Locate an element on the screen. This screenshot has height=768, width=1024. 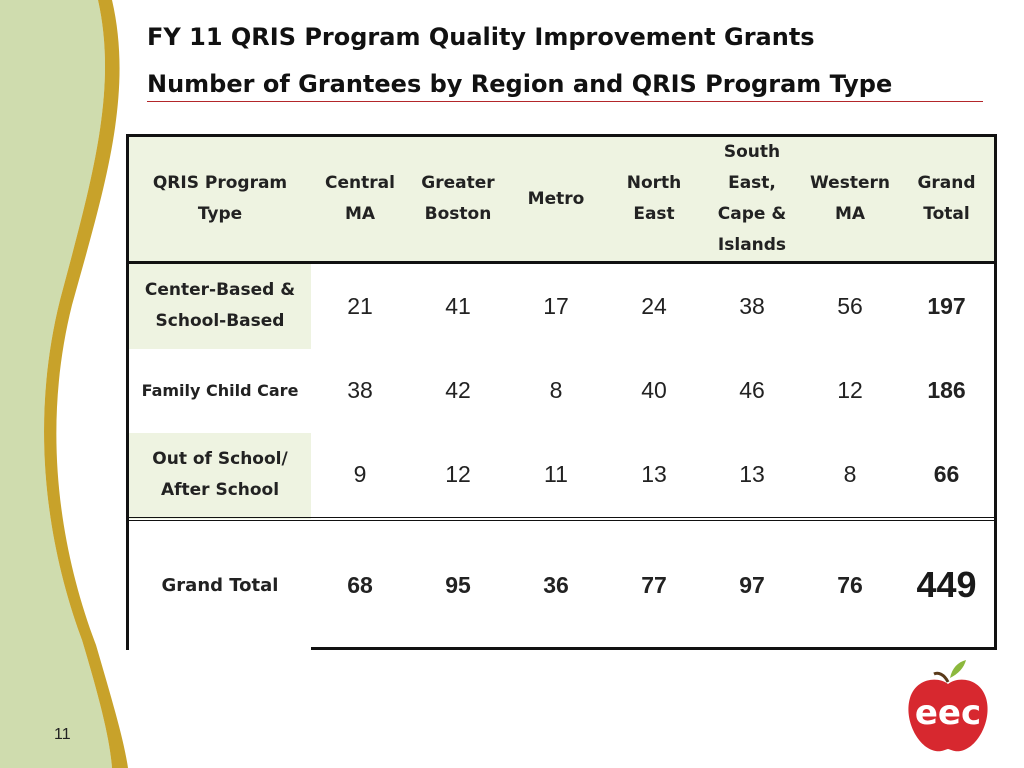
table-cell: 40 is located at coordinates (654, 390).